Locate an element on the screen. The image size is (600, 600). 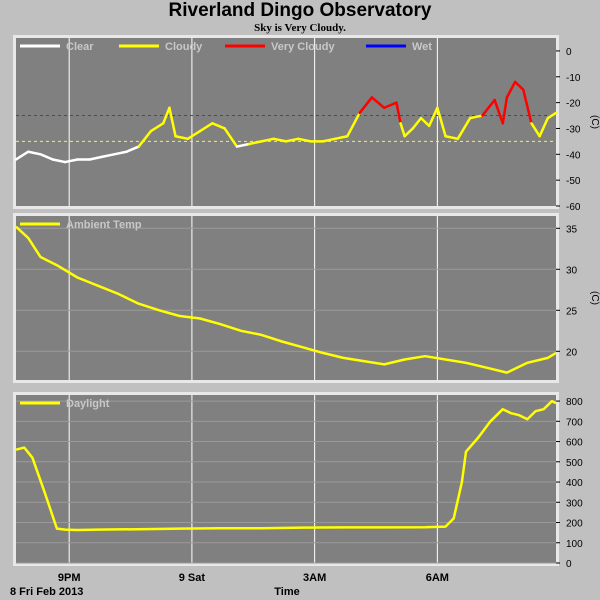
y-tick-label: -10 is located at coordinates (573, 78).